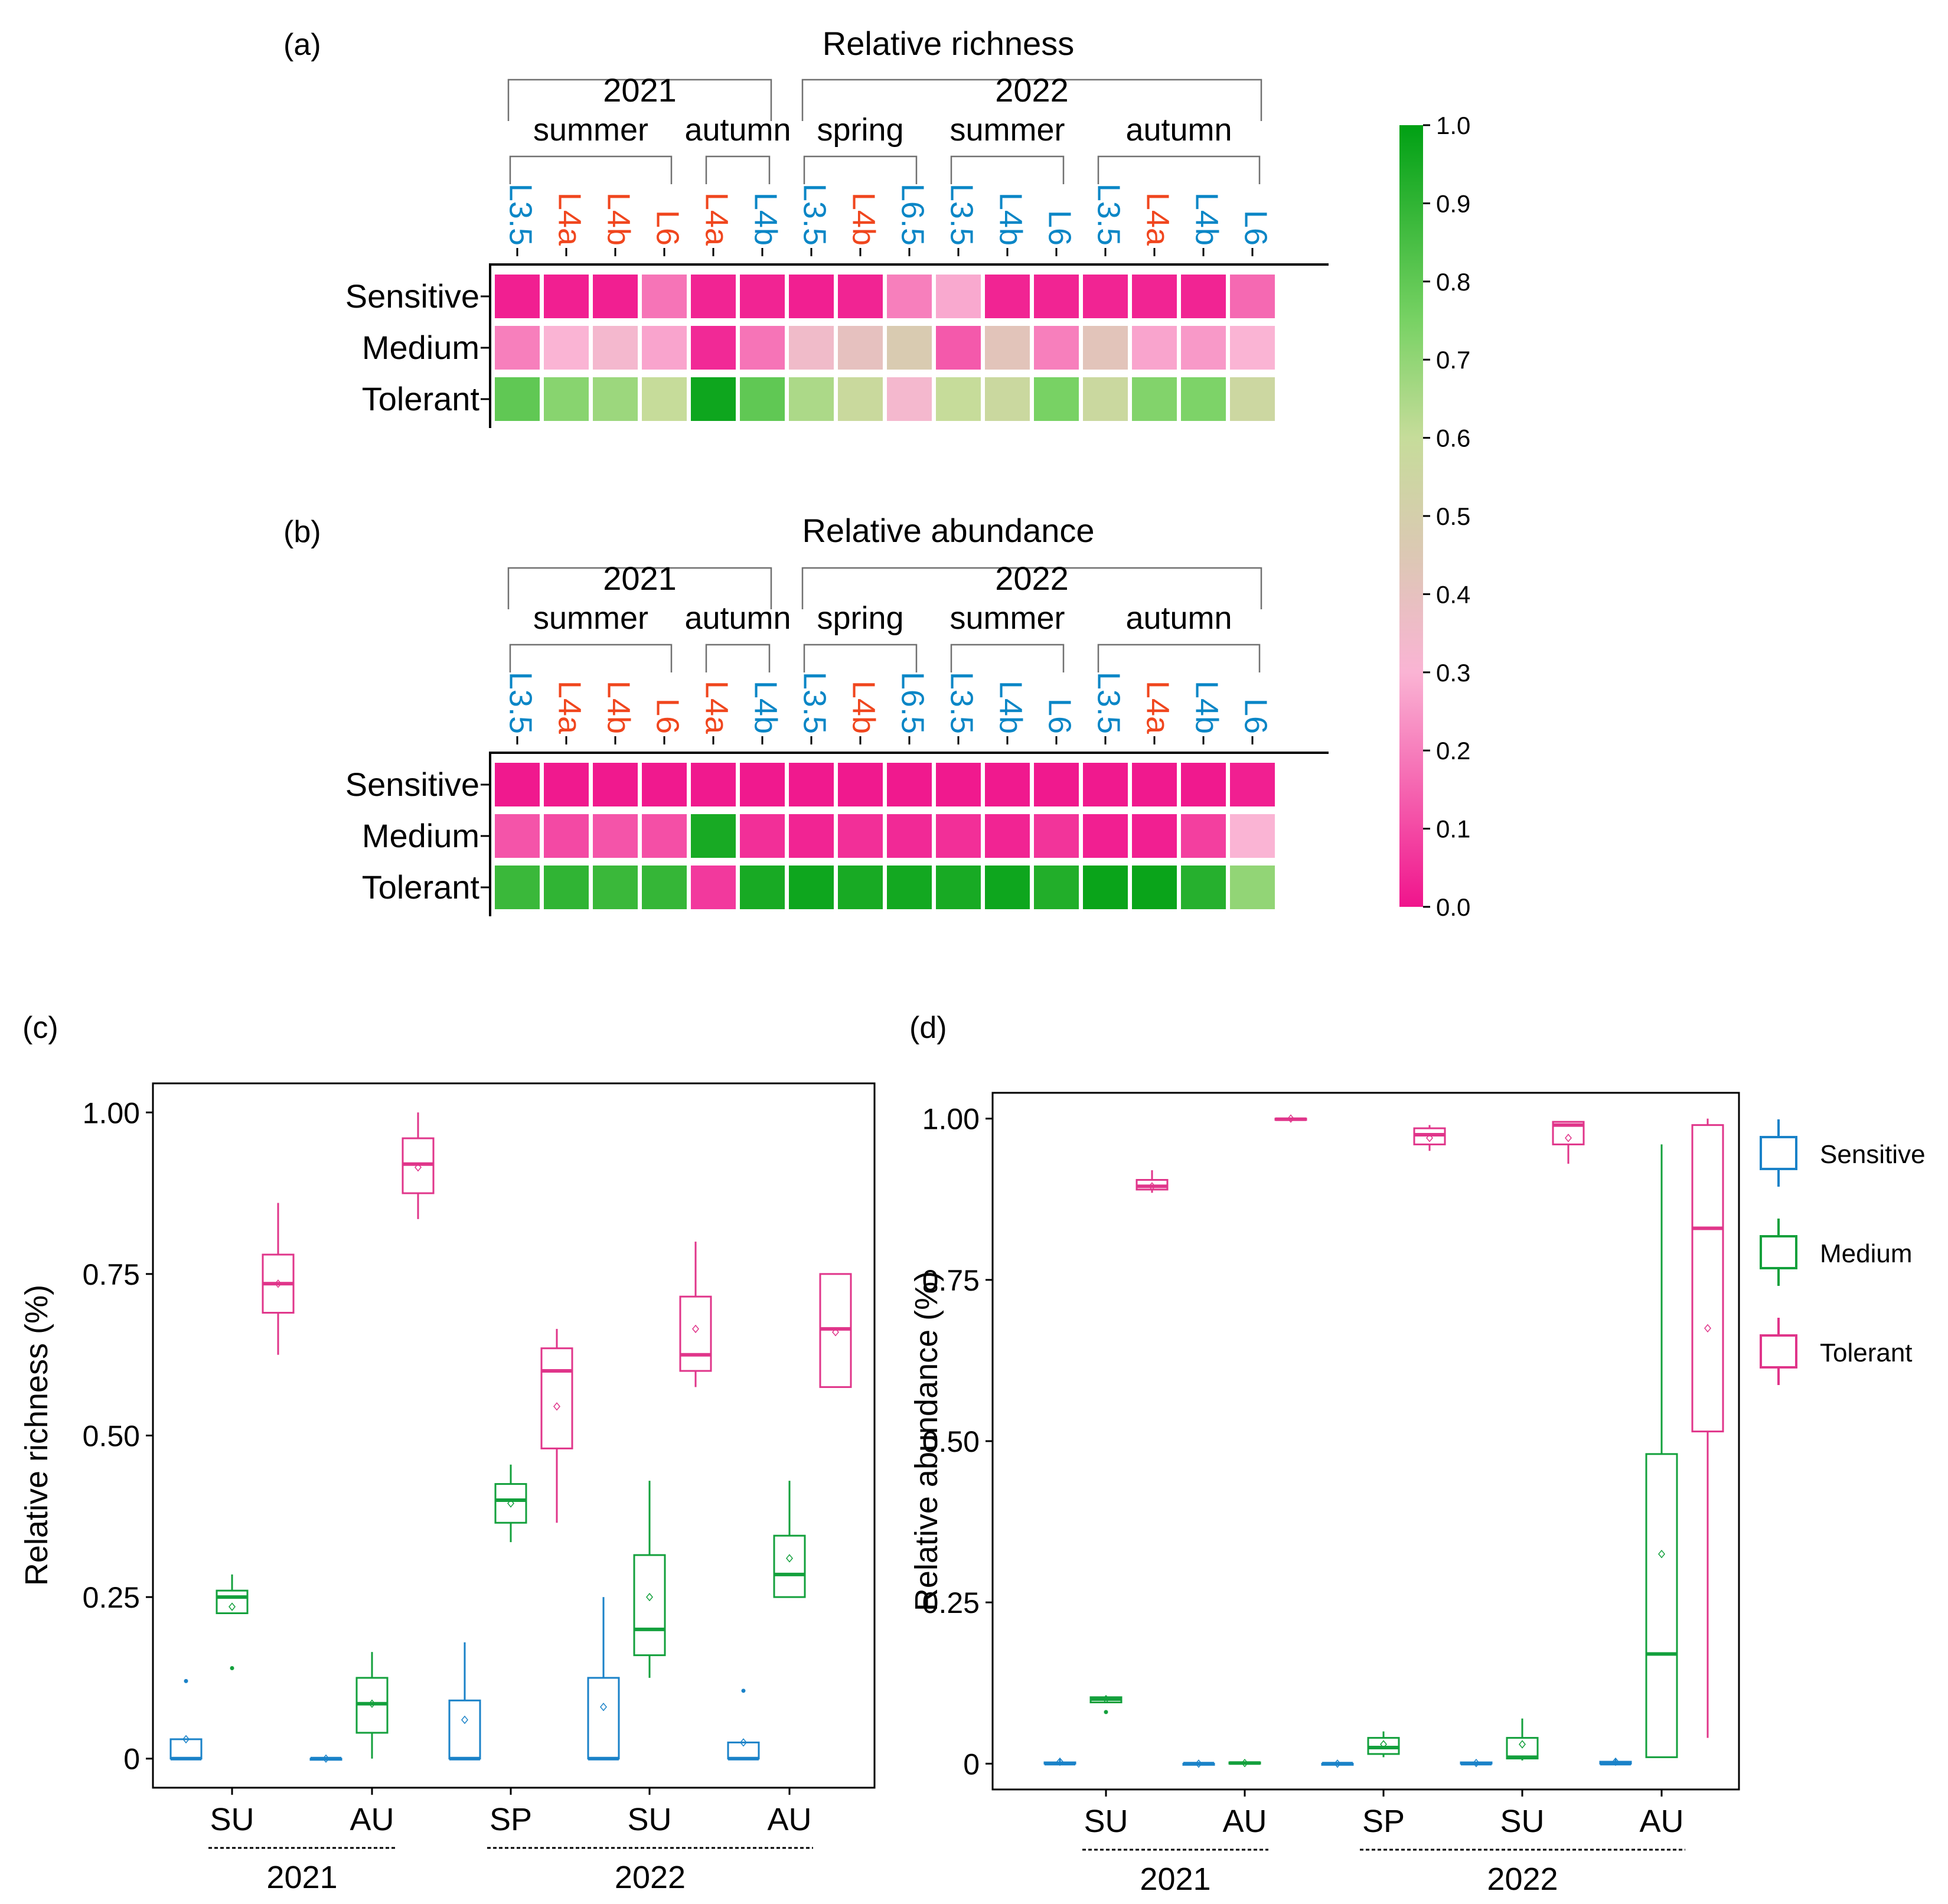 Image resolution: width=1948 pixels, height=1904 pixels. What do you see at coordinates (1843, 1252) in the screenshot?
I see `legend: Sensitive Medium Tolerant` at bounding box center [1843, 1252].